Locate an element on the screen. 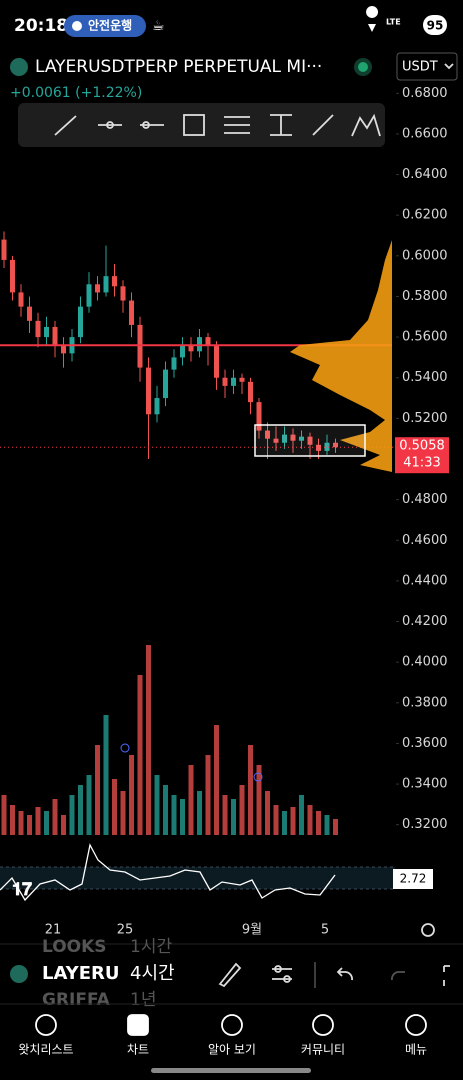  nav-label: 차트 is located at coordinates (138, 1050).